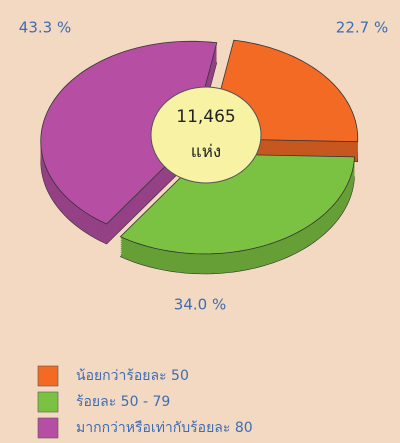  Describe the element at coordinates (206, 152) in the screenshot. I see `center-unit: แห่ง` at that location.